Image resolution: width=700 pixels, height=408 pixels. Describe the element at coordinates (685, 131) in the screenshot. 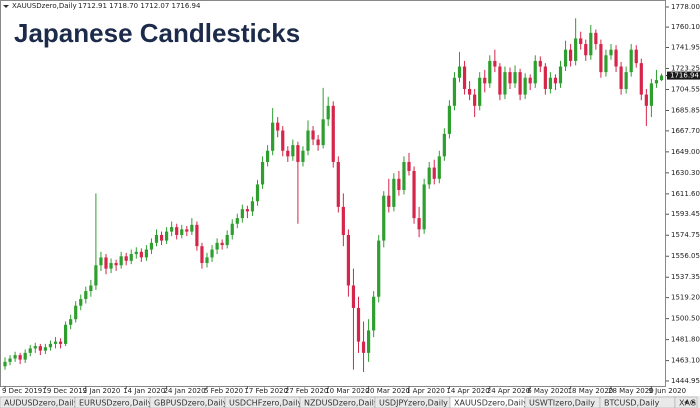

I see `y-tick-label: 1667.70` at that location.